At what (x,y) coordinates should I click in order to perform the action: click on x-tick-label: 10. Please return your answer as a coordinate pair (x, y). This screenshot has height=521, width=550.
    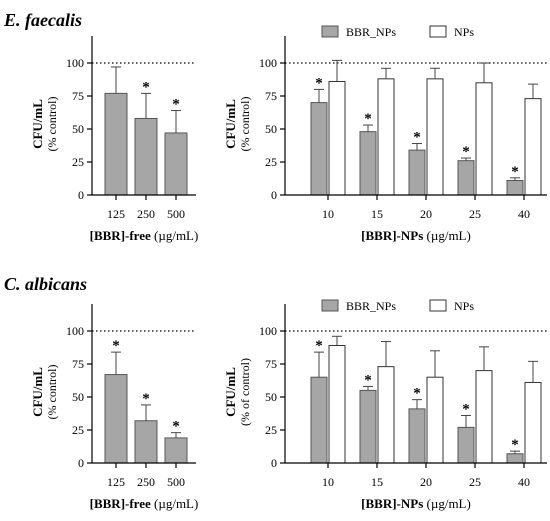
    Looking at the image, I should click on (328, 214).